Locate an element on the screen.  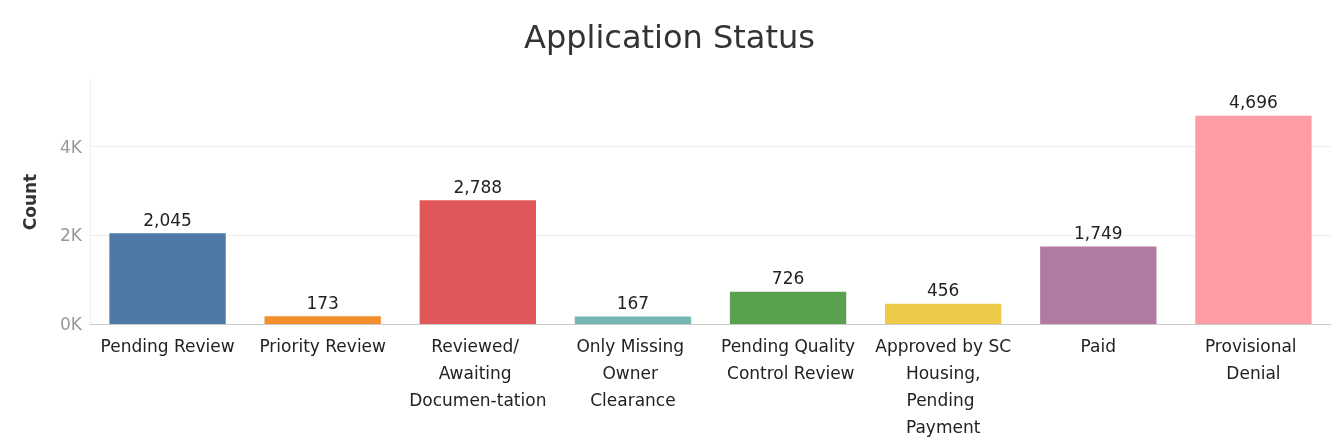
x-tick-label: Paid is located at coordinates (1098, 345).